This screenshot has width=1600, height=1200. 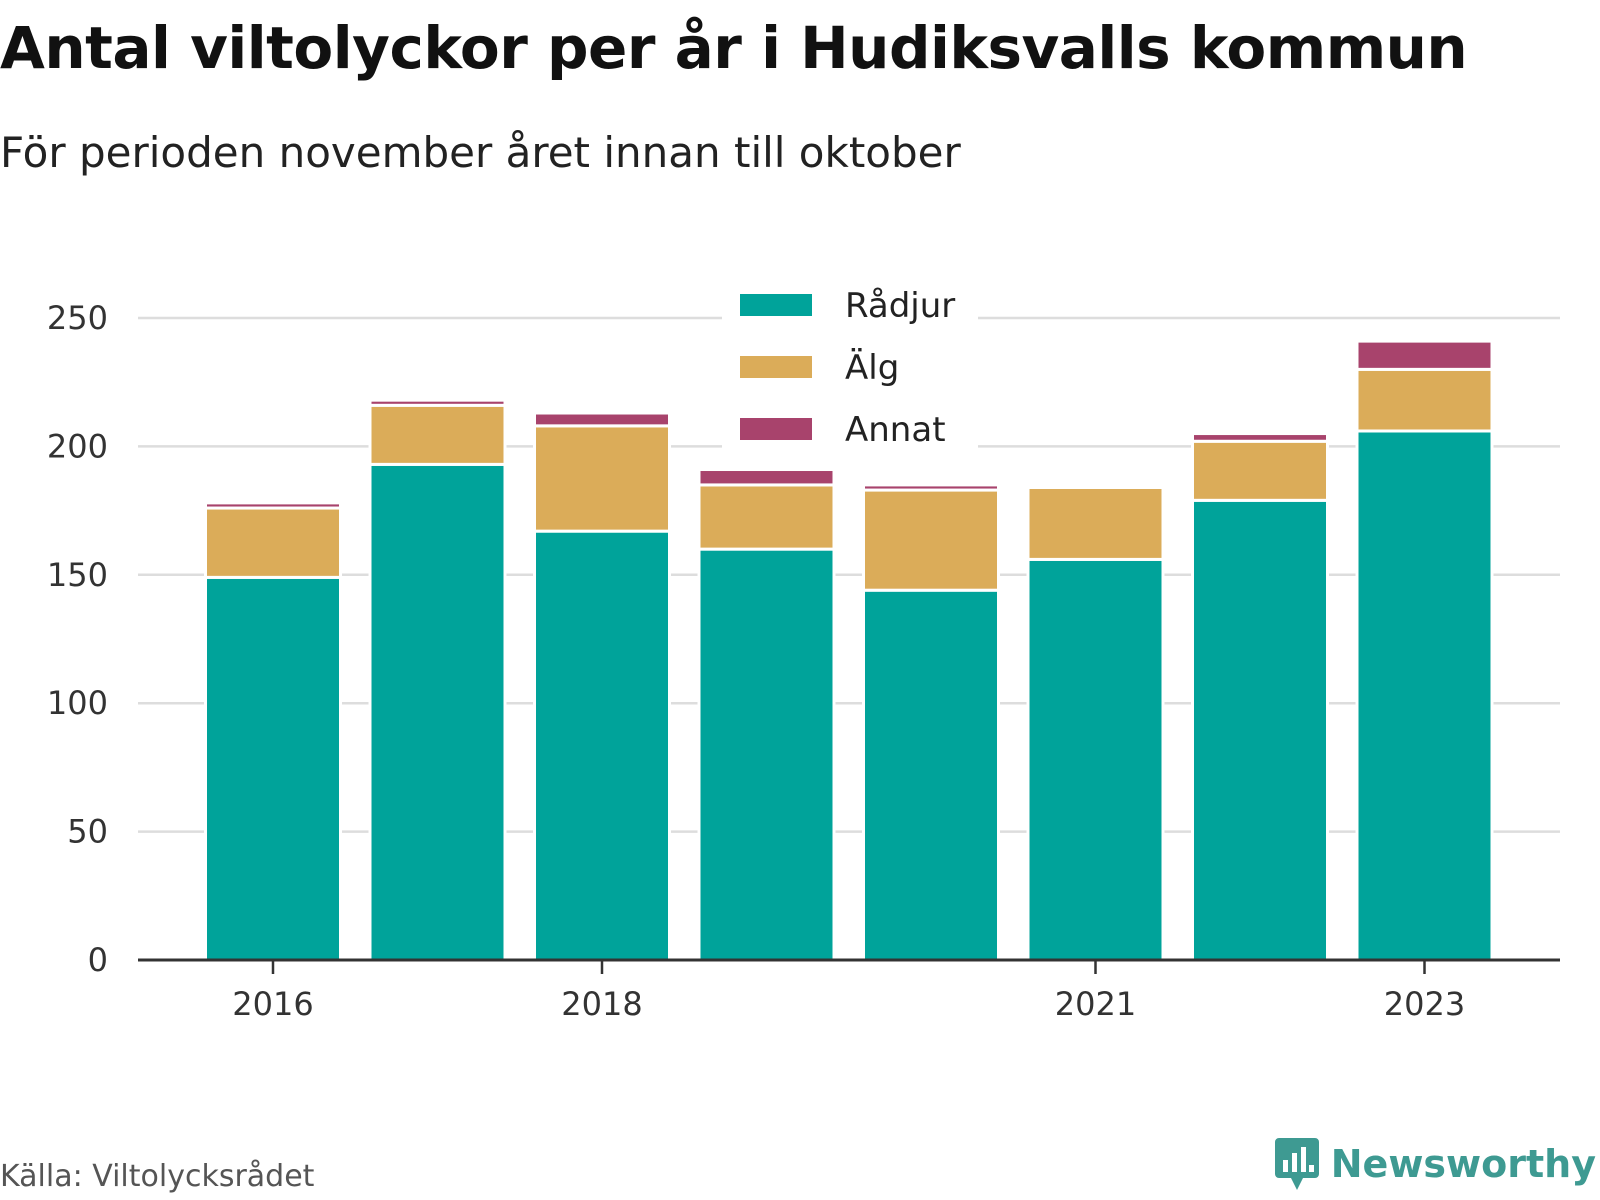 I want to click on bar-stack-2017, so click(x=437, y=680).